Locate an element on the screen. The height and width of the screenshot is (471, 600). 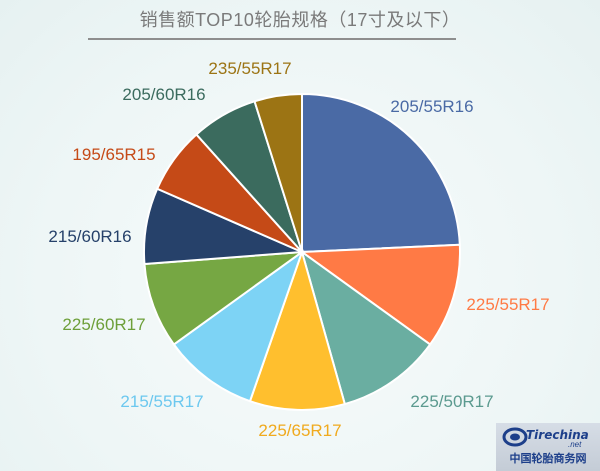
slice-label-225-65r17: 225/65R17 is located at coordinates (299, 430).